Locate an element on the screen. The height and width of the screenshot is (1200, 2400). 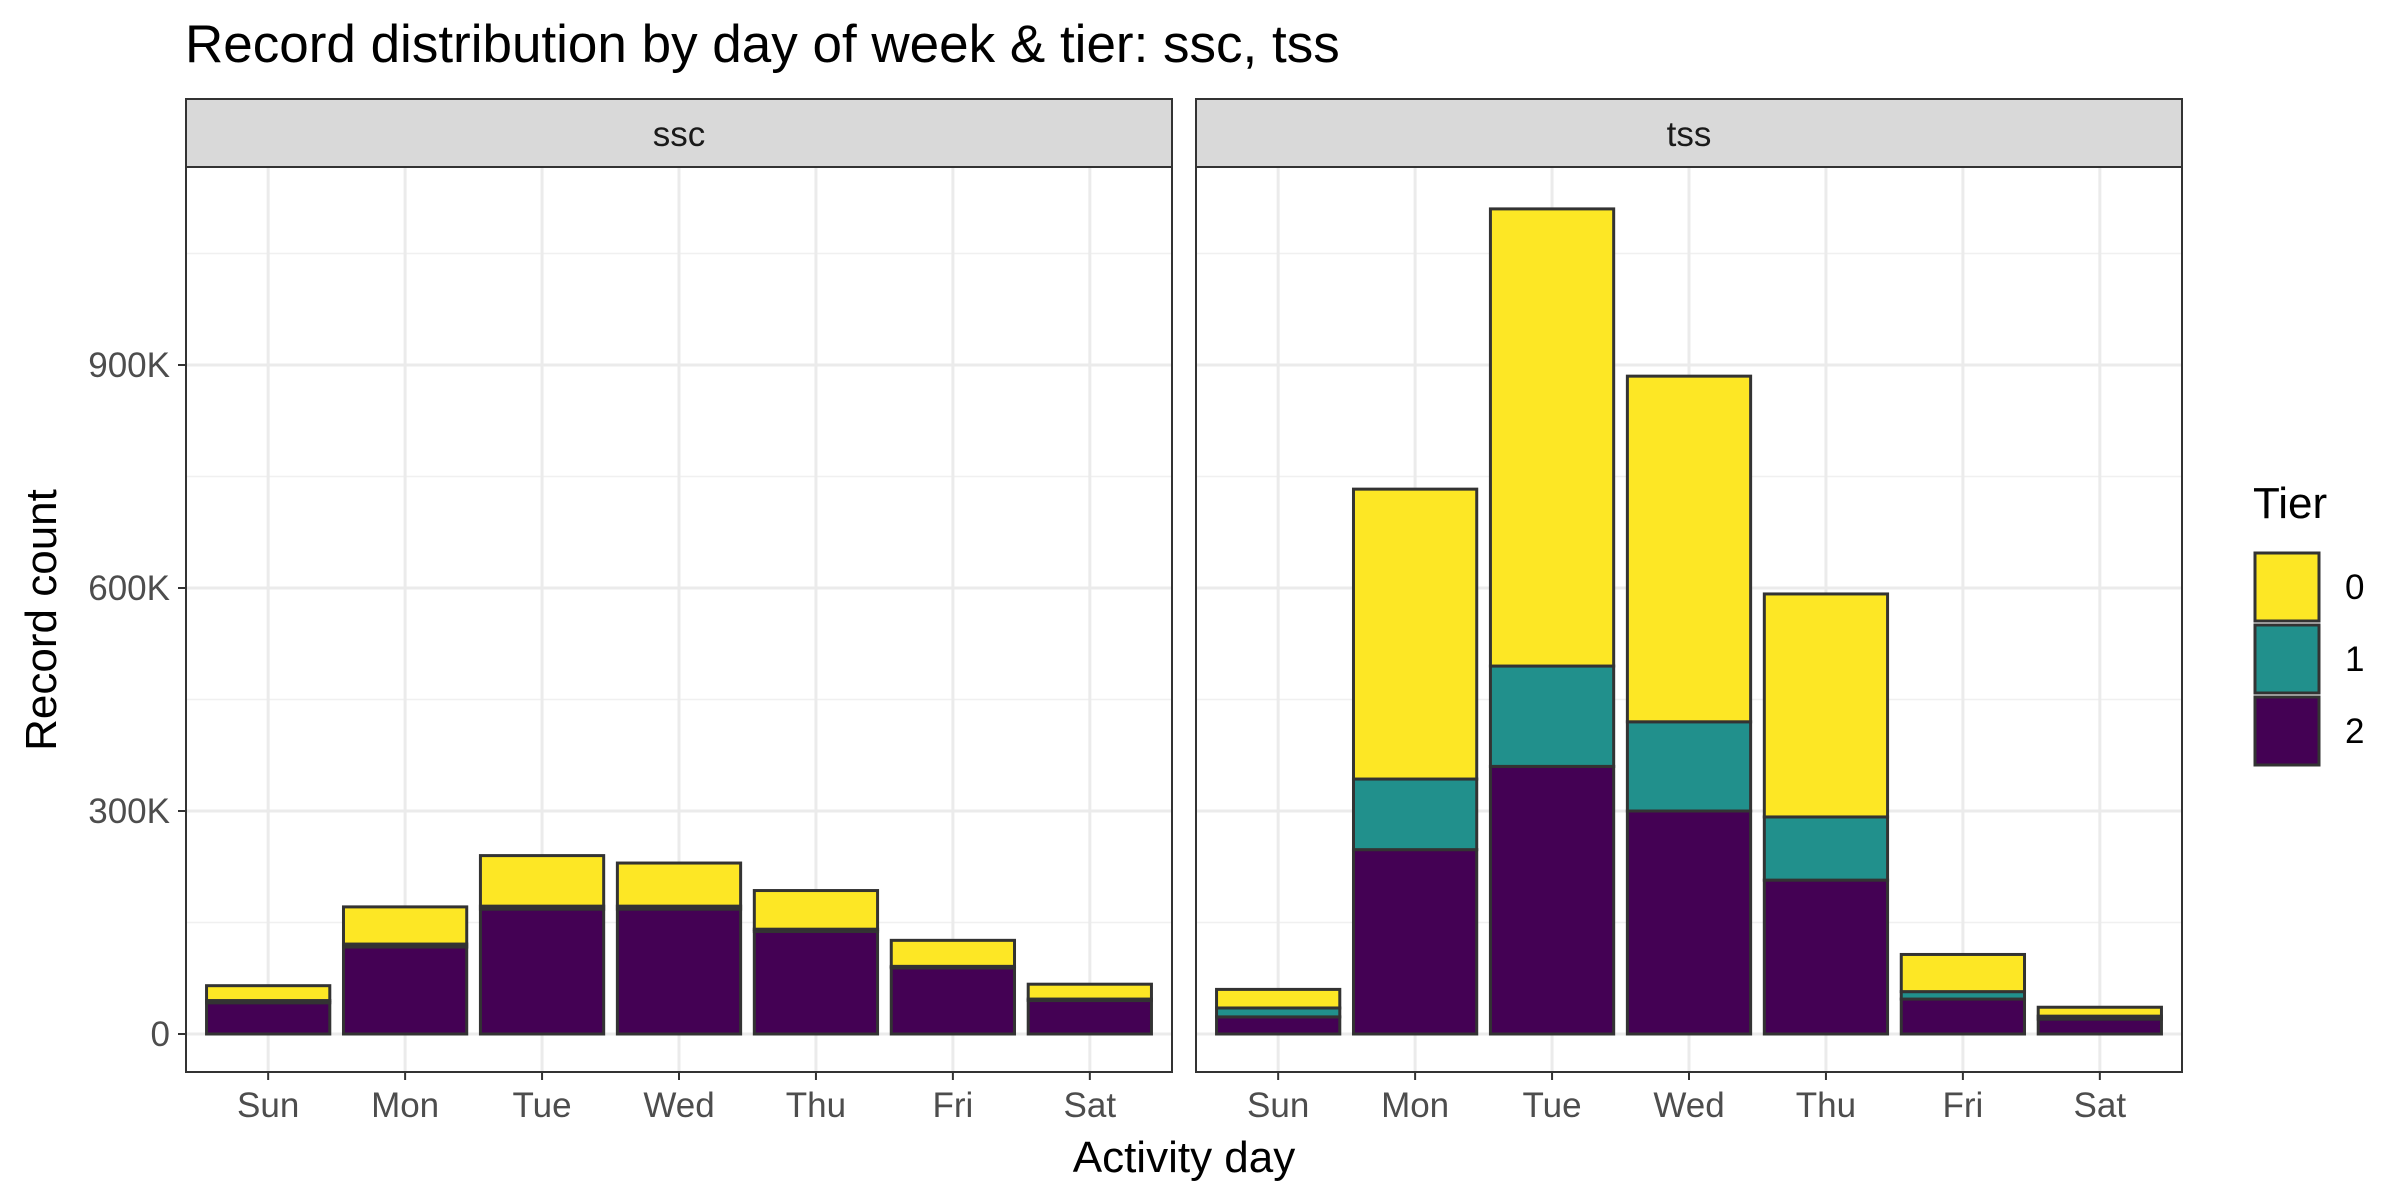
x-axis-title: Activity day is located at coordinates (1184, 1157).